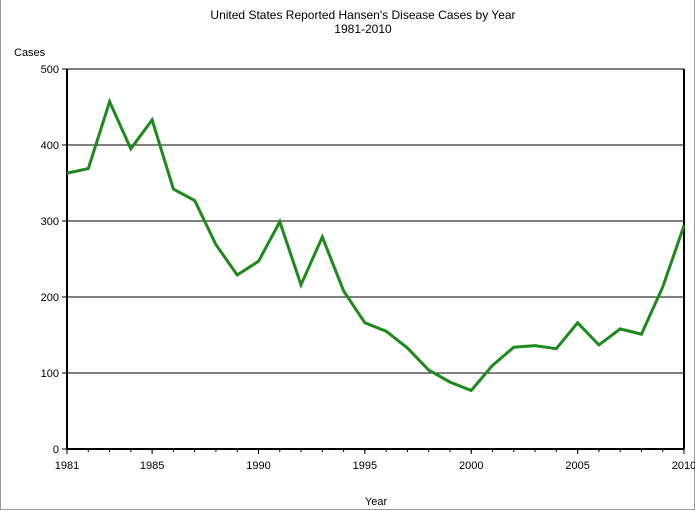 The width and height of the screenshot is (695, 510). I want to click on chart-subtitle: 1981-2010, so click(363, 29).